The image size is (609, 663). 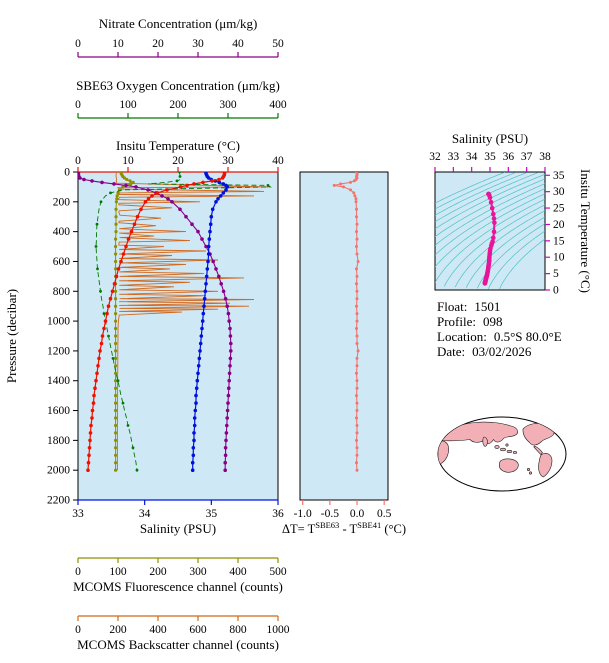 What do you see at coordinates (357, 514) in the screenshot?
I see `svg-text: 0.0` at bounding box center [357, 514].